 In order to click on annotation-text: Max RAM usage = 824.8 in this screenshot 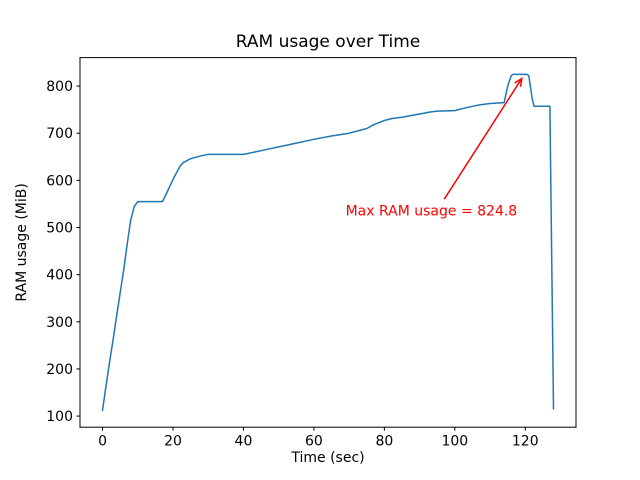, I will do `click(432, 212)`.